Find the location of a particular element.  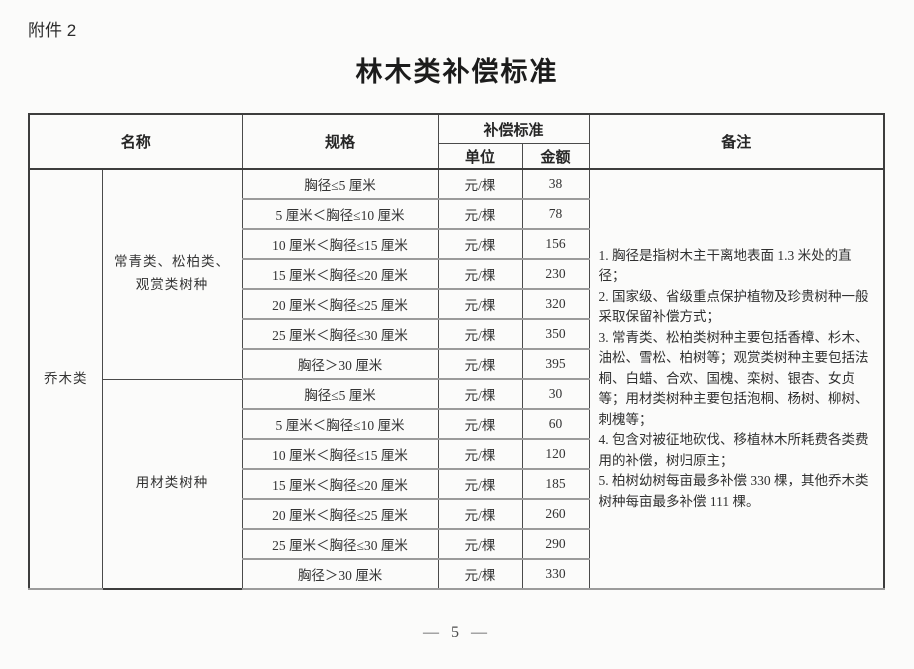

table-row: 5 厘米＜胸径≤10 厘米 元/棵 60 is located at coordinates (456, 424).